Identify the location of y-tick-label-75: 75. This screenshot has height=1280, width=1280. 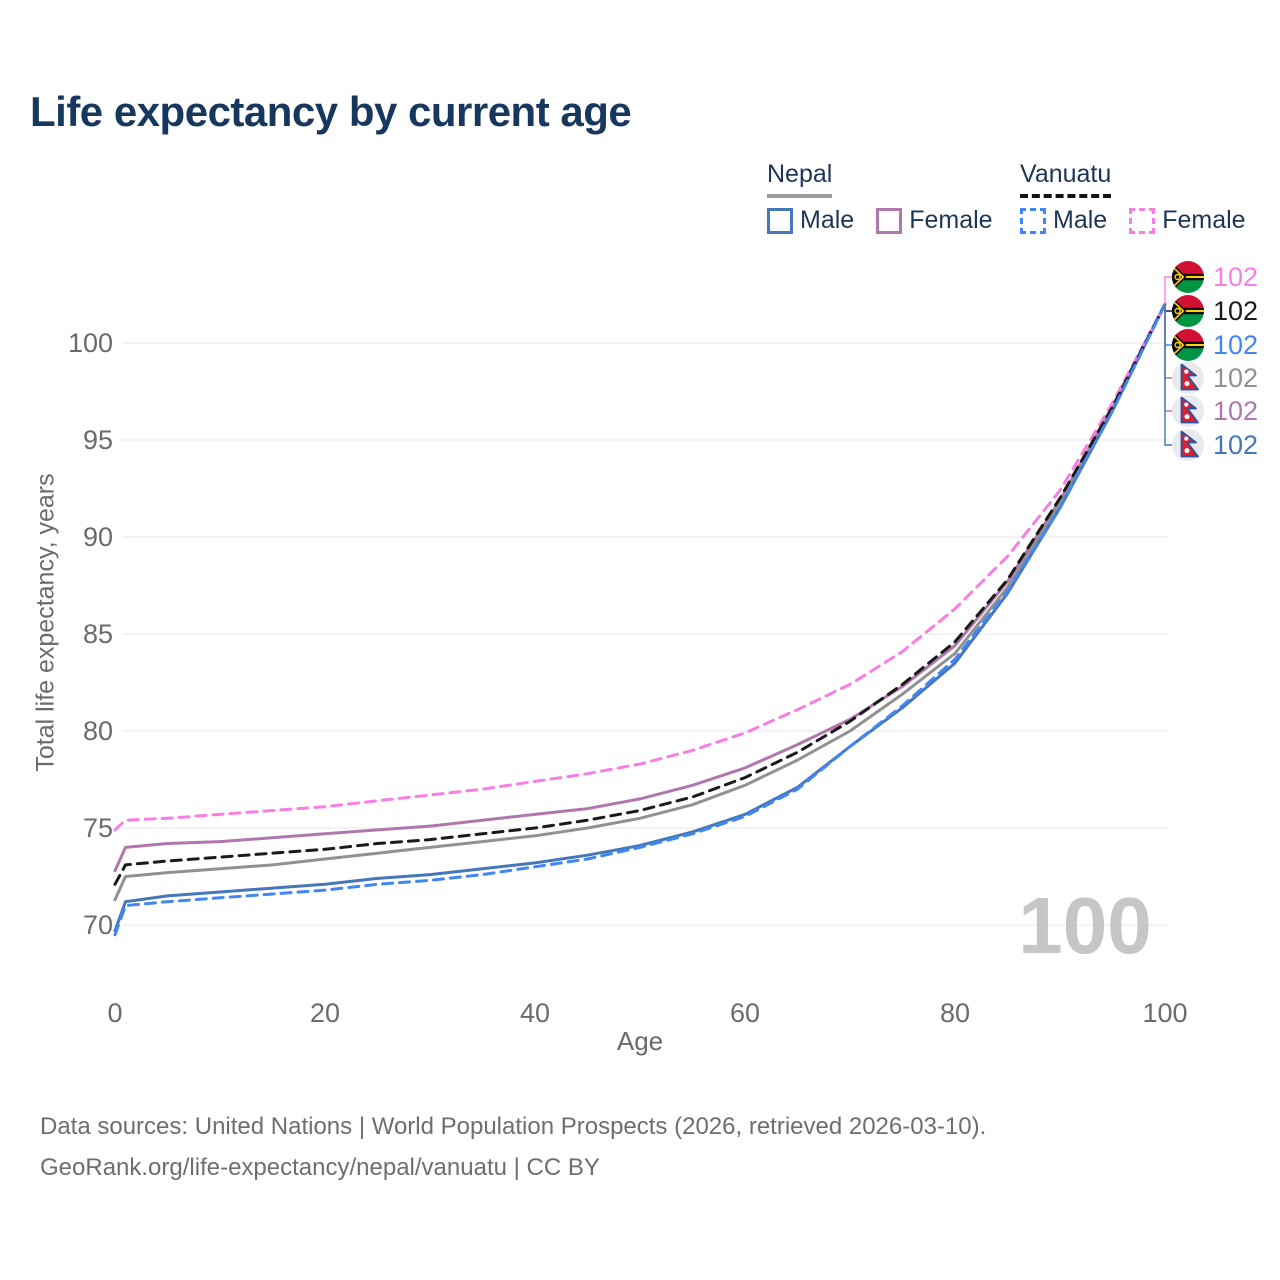
(98, 828).